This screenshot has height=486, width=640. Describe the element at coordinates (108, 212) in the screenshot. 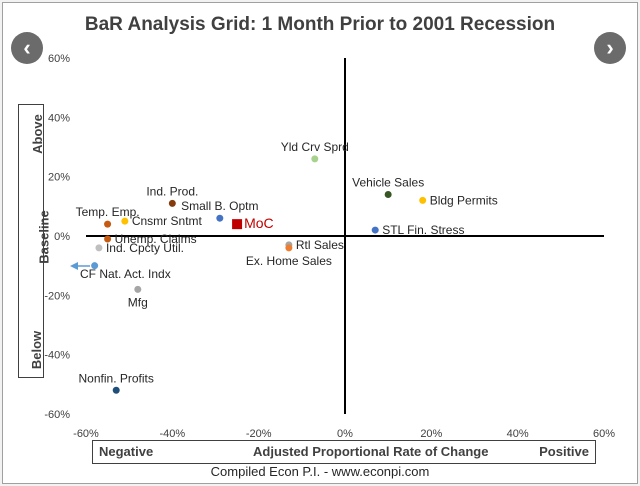

I see `point-label: Temp. Emp.` at that location.